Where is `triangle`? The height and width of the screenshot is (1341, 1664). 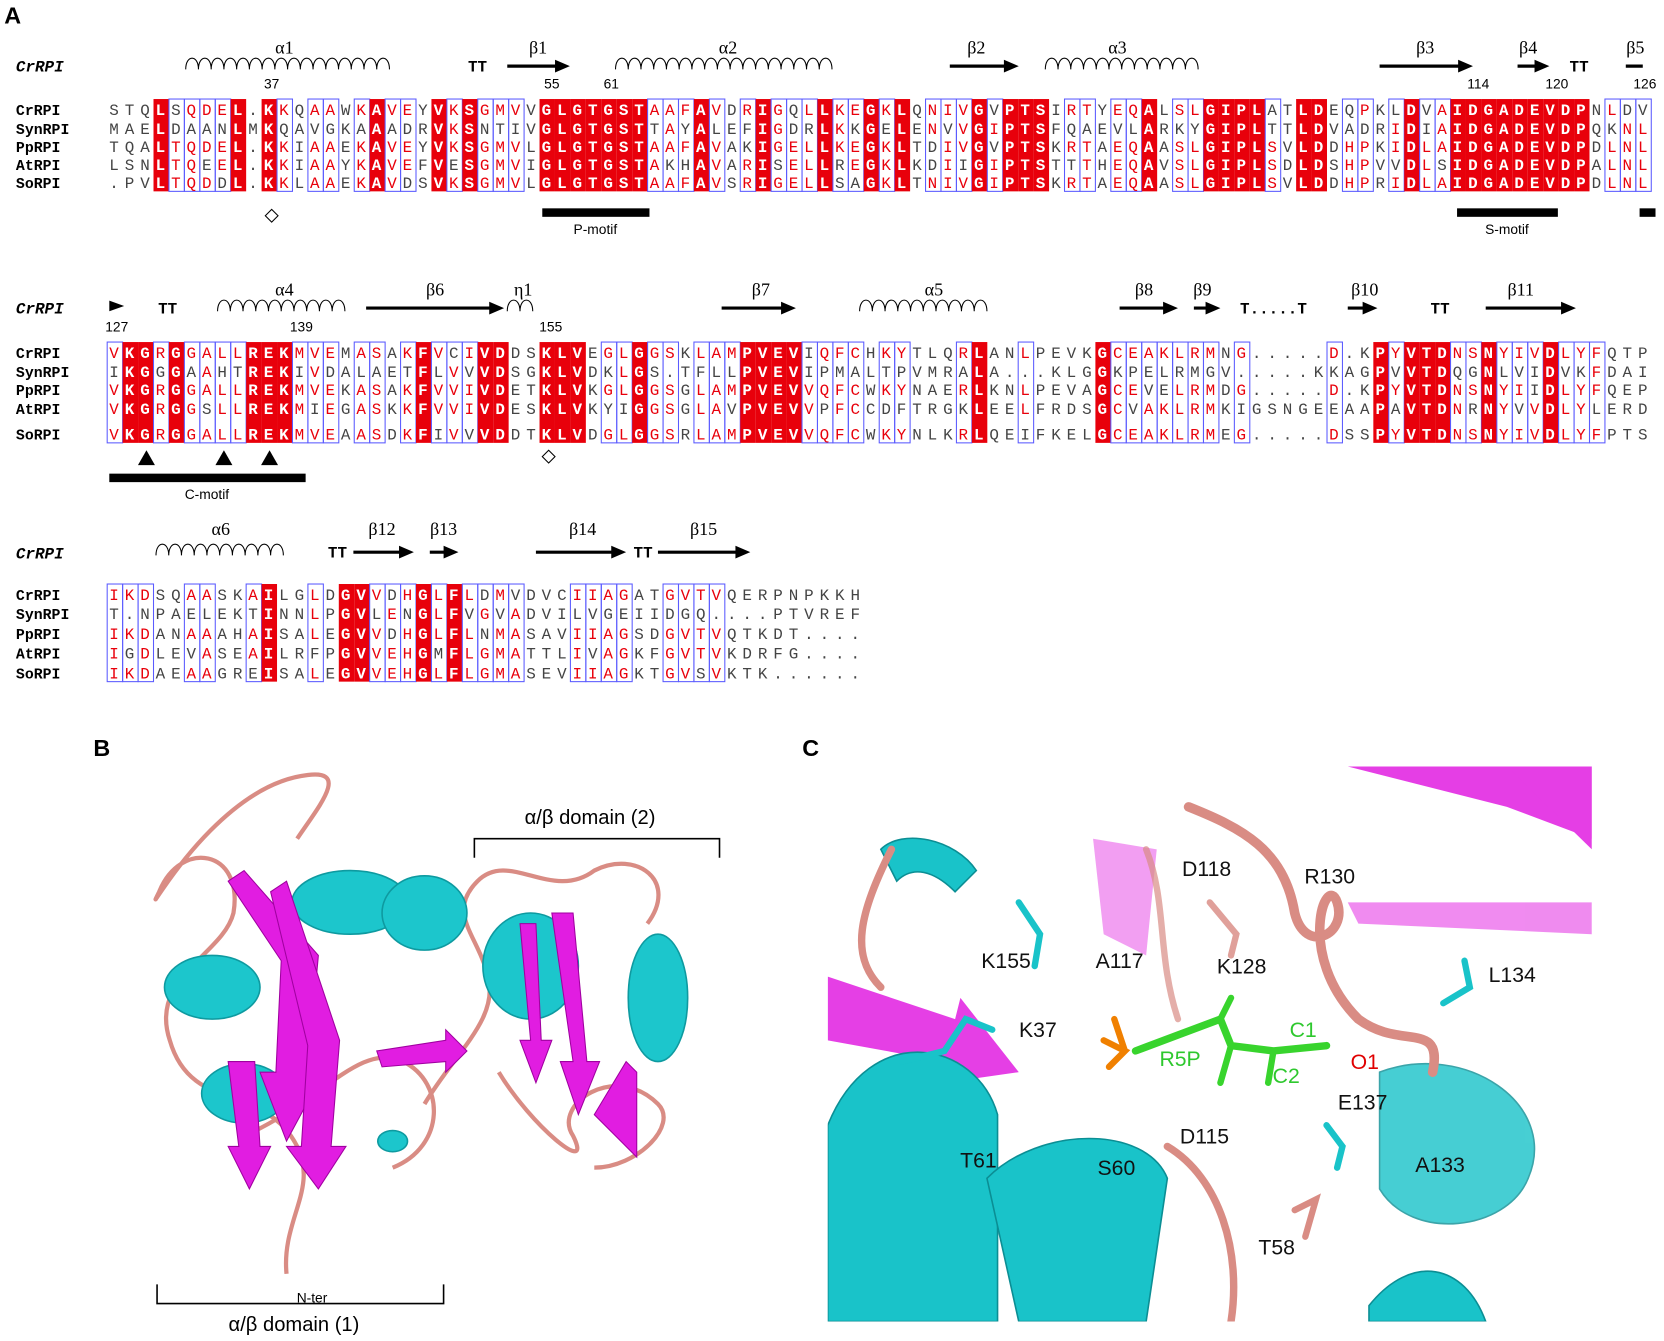
triangle is located at coordinates (146, 458).